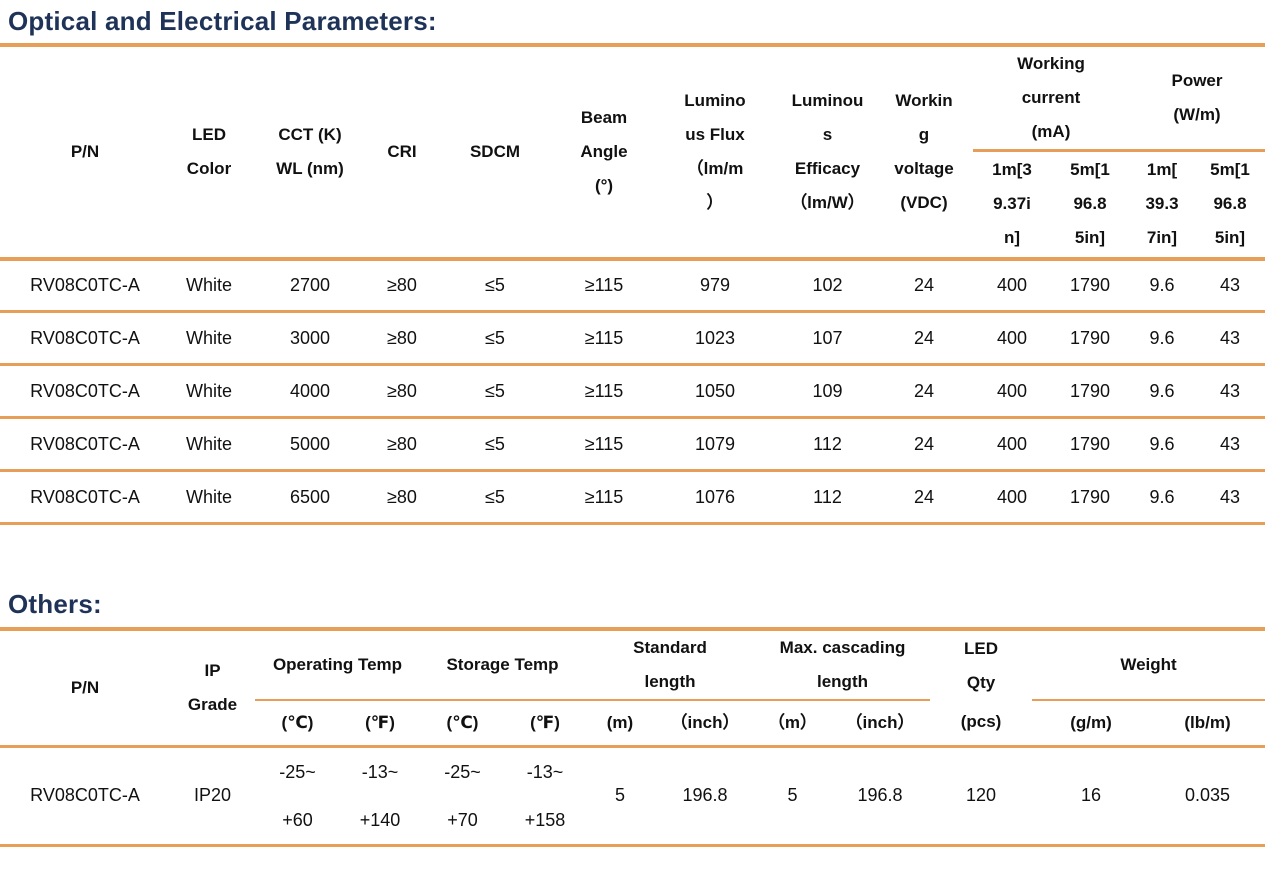 This screenshot has width=1265, height=881. What do you see at coordinates (1051, 99) in the screenshot?
I see `column-group-working-current: Working current (mA)` at bounding box center [1051, 99].